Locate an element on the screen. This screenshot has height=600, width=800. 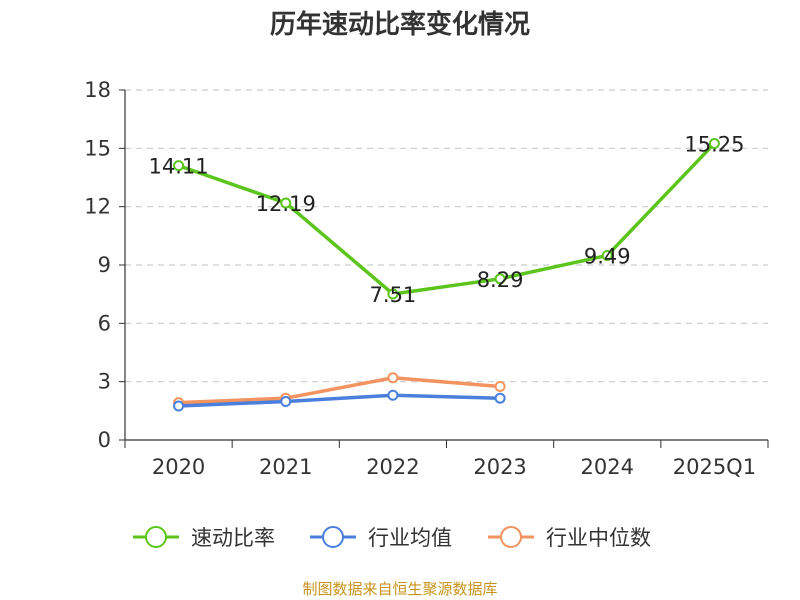
data-label: 8.29 is located at coordinates (500, 280).